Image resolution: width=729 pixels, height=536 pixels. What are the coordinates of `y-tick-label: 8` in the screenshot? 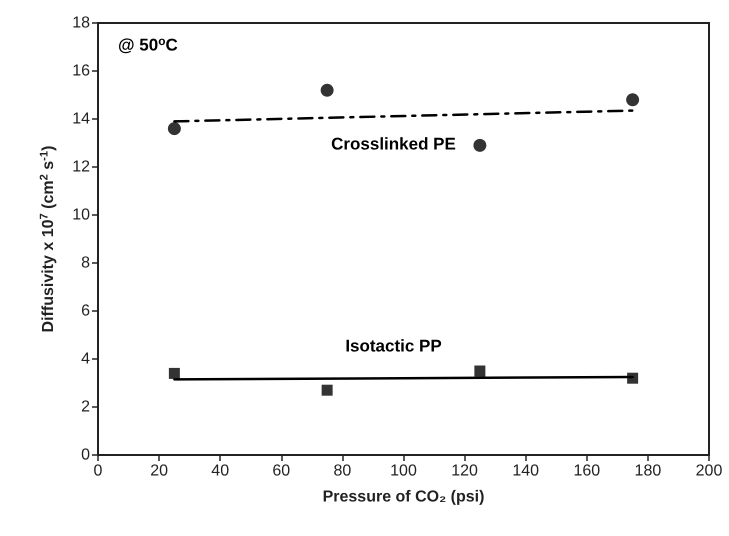 It's located at (85, 263).